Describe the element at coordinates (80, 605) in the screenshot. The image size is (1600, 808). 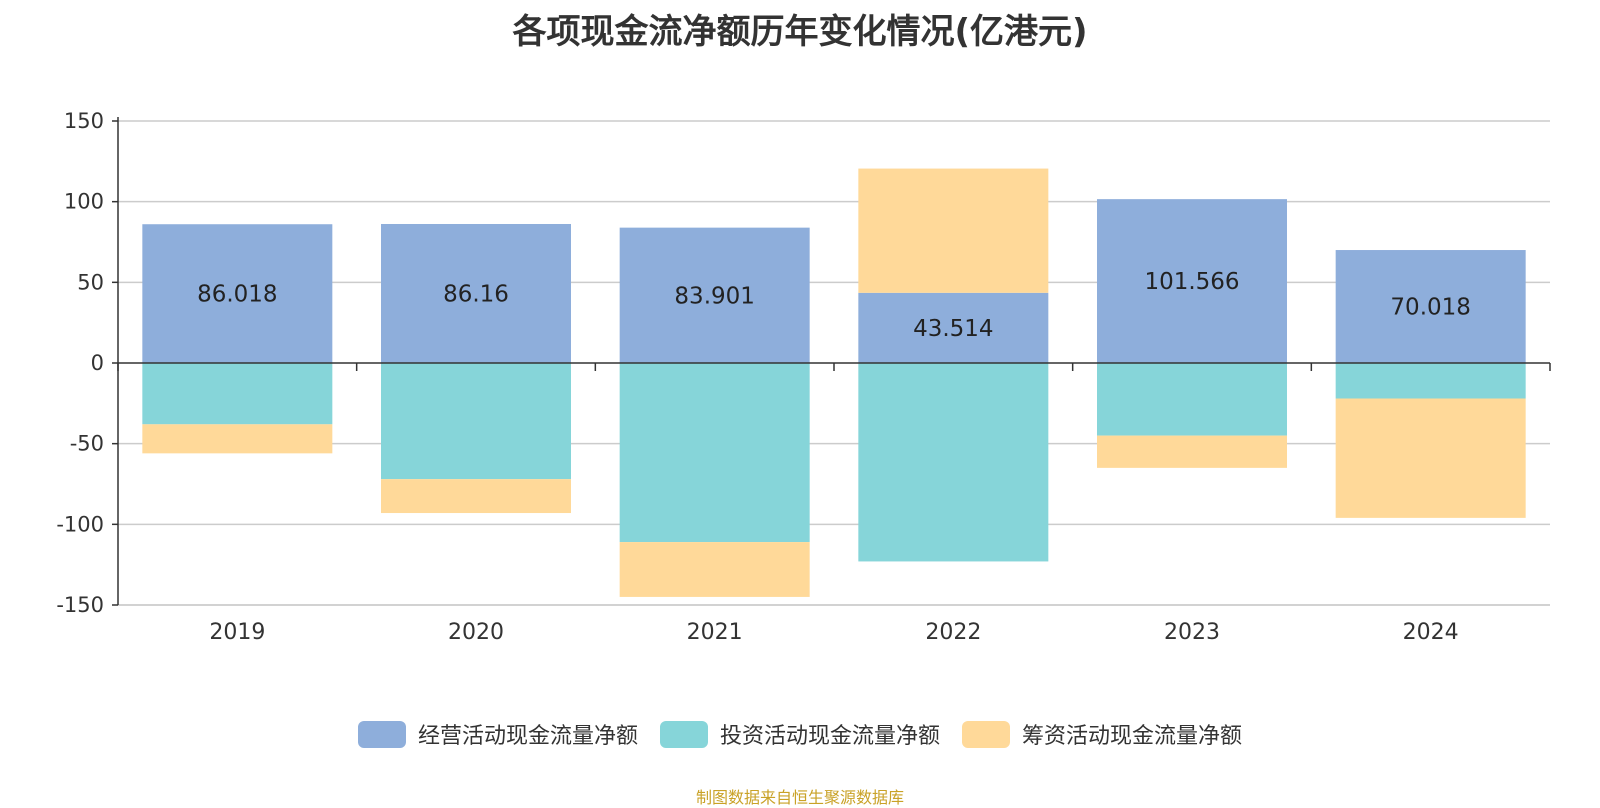
I see `y-tick-label: -150` at that location.